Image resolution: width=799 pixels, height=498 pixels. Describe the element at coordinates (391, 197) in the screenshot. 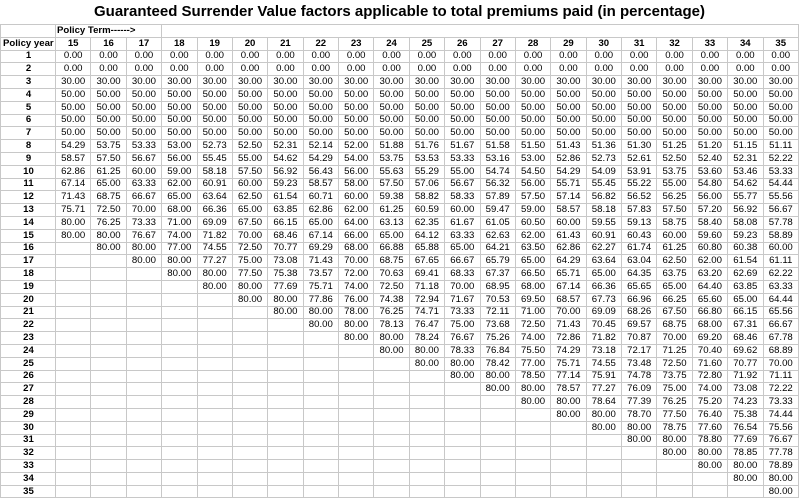

I see `value-cell: 59.38` at that location.